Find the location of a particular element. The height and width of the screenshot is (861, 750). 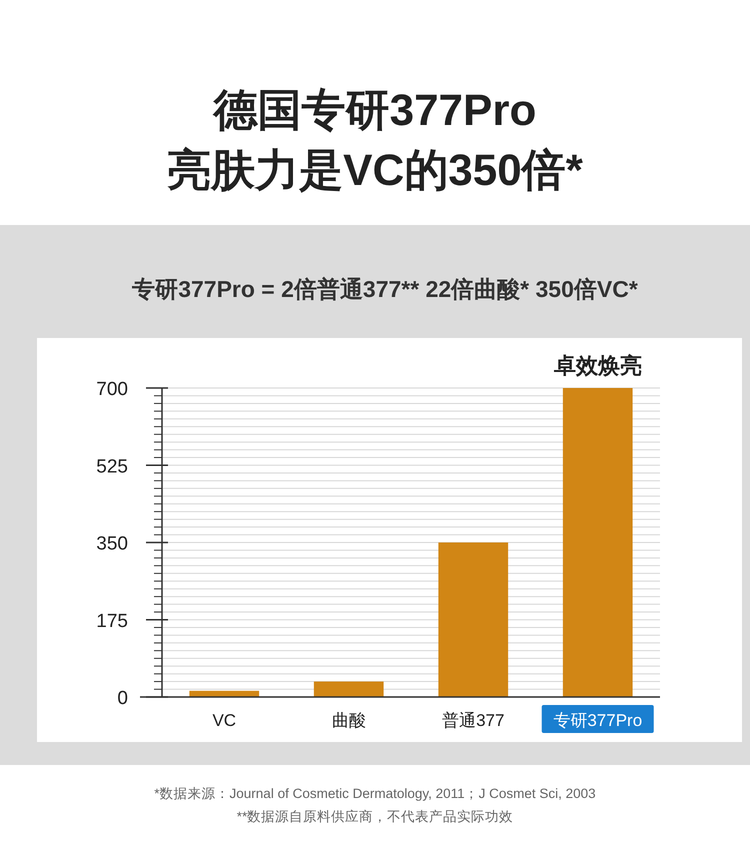

y-tick-label: 0 is located at coordinates (122, 698).